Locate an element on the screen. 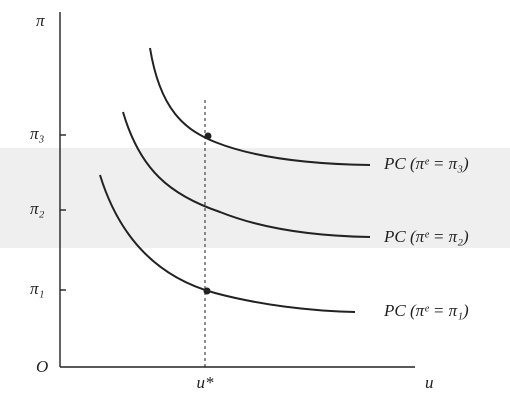  curve-high is located at coordinates (260, 106).